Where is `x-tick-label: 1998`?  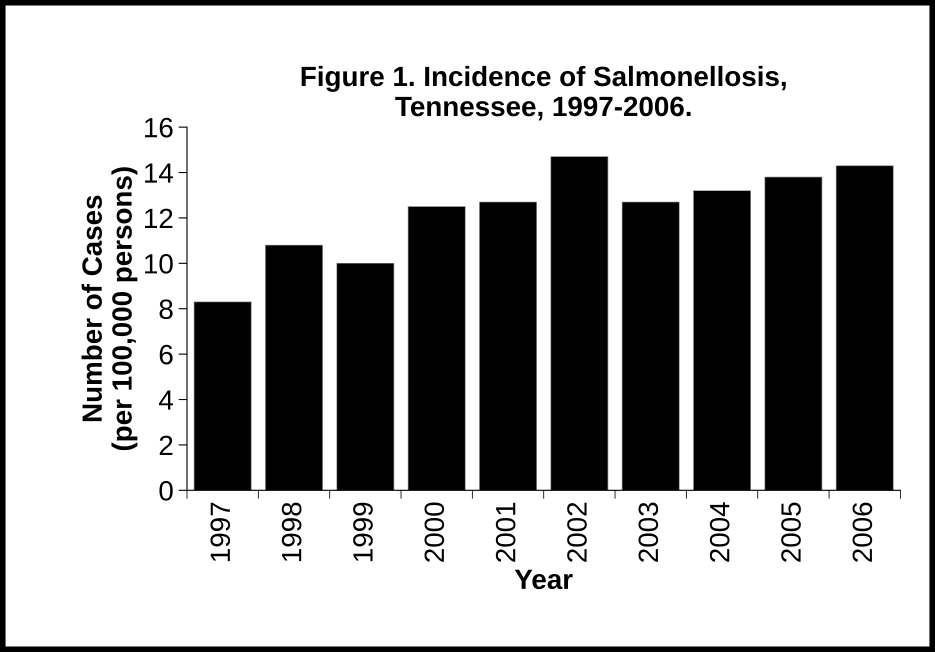
x-tick-label: 1998 is located at coordinates (292, 532).